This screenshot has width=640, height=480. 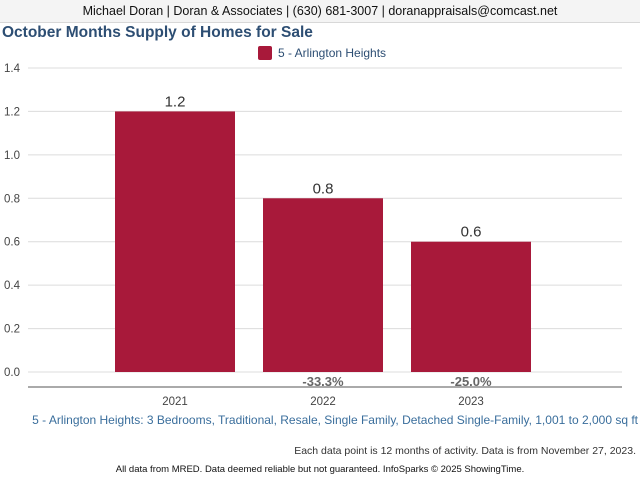 I want to click on percent-change-label: -25.0%, so click(x=471, y=381).